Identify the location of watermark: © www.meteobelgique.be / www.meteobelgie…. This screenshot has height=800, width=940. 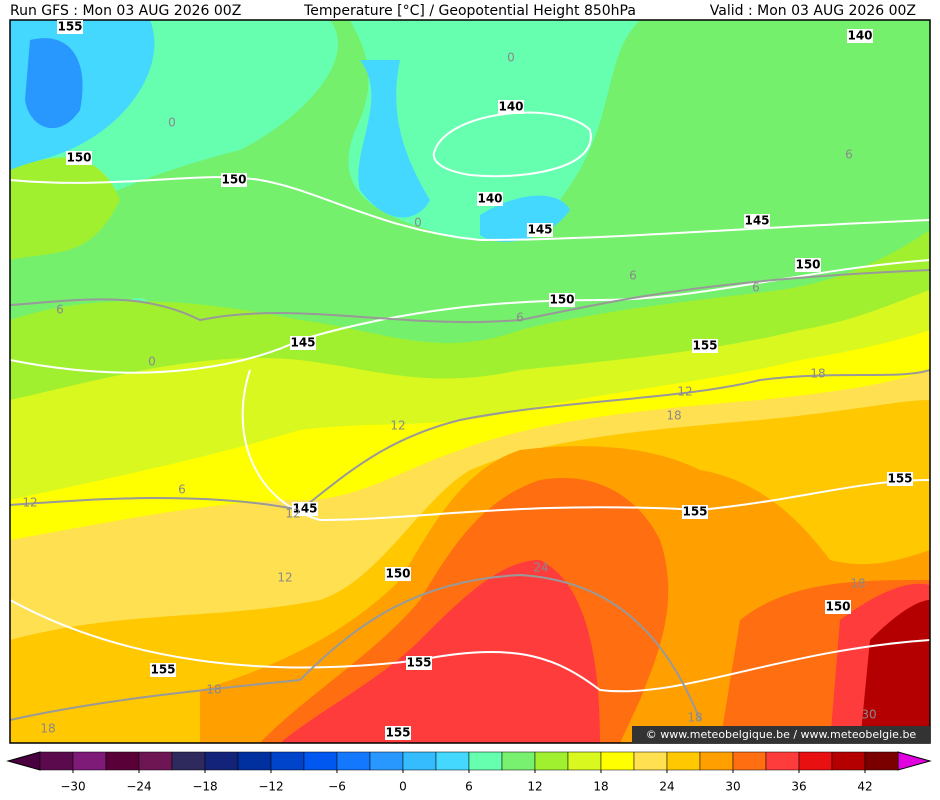
(781, 734).